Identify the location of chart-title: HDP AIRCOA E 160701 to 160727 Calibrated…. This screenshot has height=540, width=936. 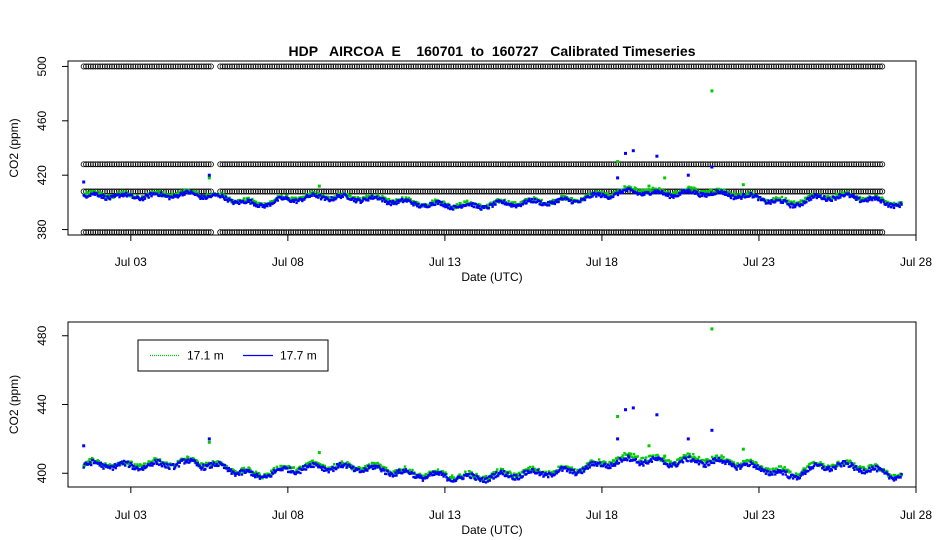
(492, 51).